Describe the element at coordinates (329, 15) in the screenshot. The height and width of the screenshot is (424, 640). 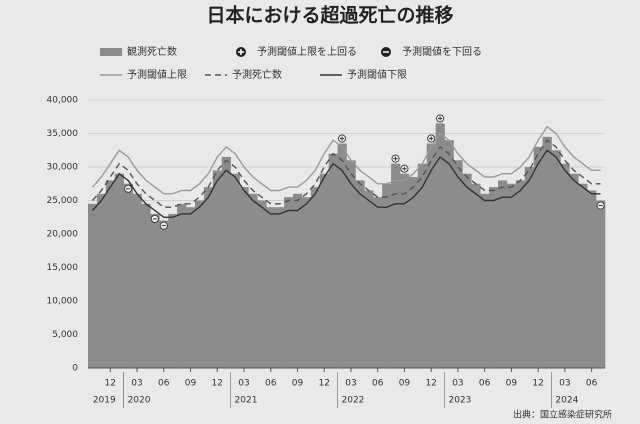
I see `chart-title: 日本における超過死亡の推移` at that location.